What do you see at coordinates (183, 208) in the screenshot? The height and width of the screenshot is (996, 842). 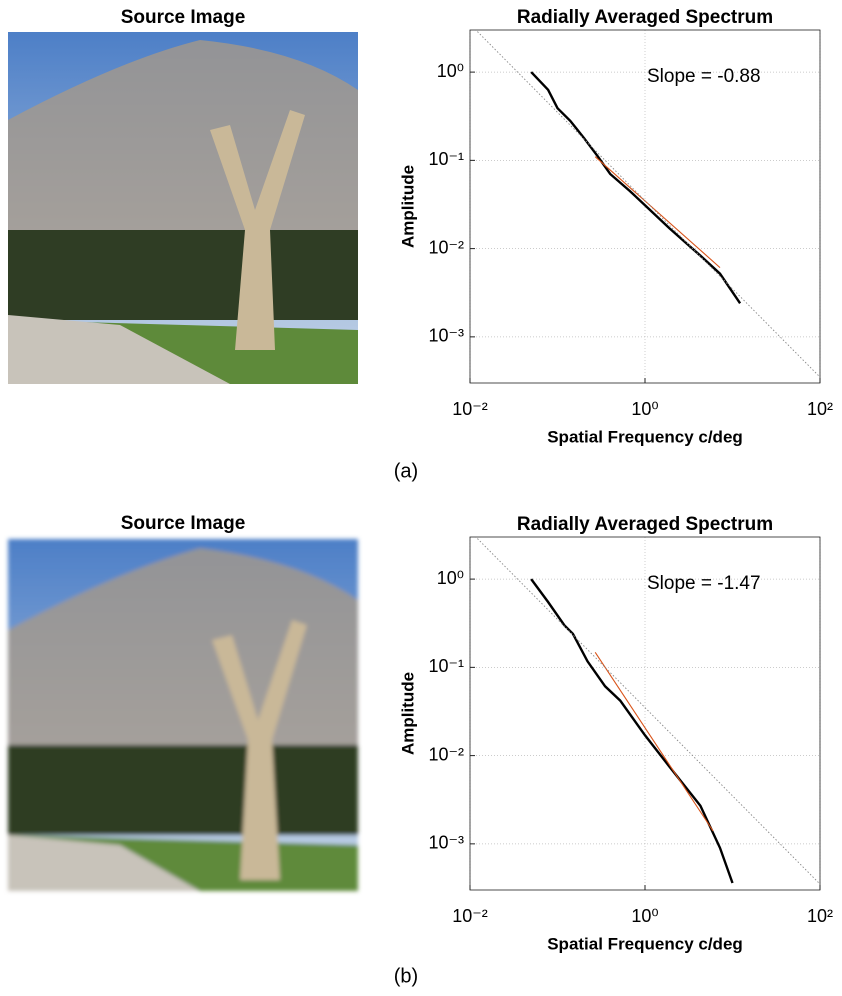 I see `photo-a` at bounding box center [183, 208].